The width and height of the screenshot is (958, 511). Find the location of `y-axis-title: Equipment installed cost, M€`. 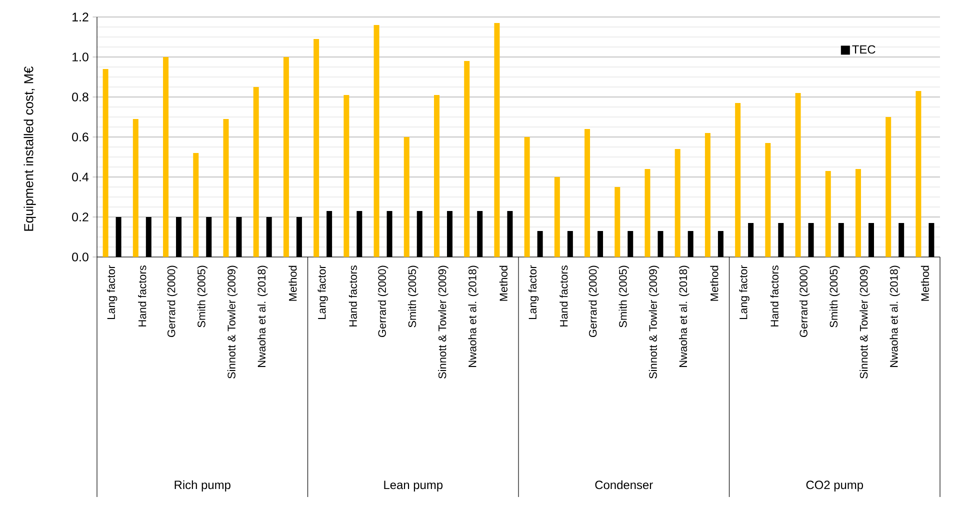

y-axis-title: Equipment installed cost, M€ is located at coordinates (30, 148).